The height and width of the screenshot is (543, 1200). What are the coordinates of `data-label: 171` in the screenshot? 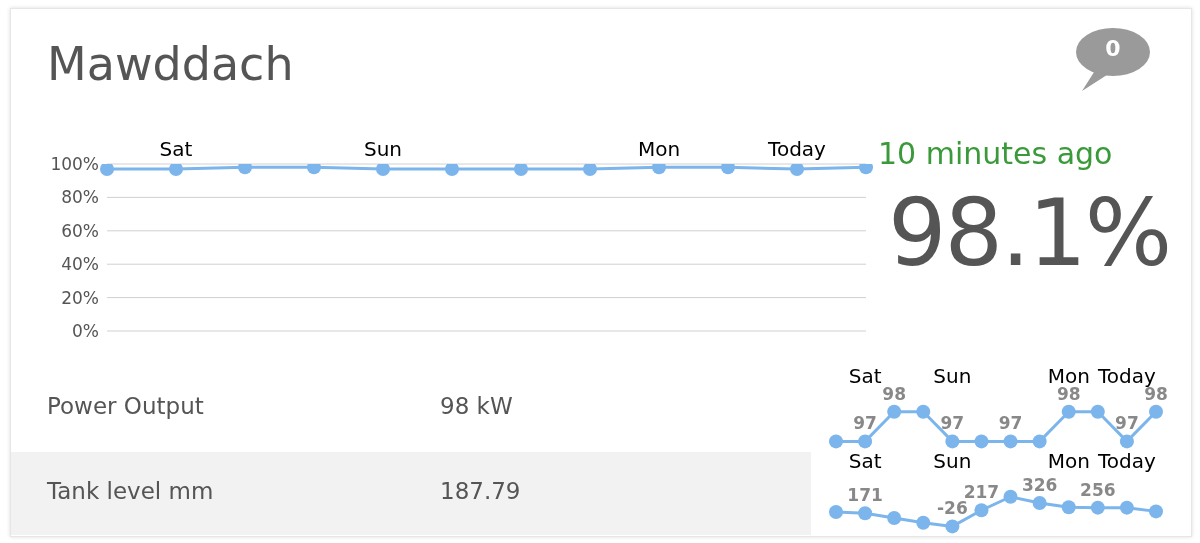 It's located at (865, 495).